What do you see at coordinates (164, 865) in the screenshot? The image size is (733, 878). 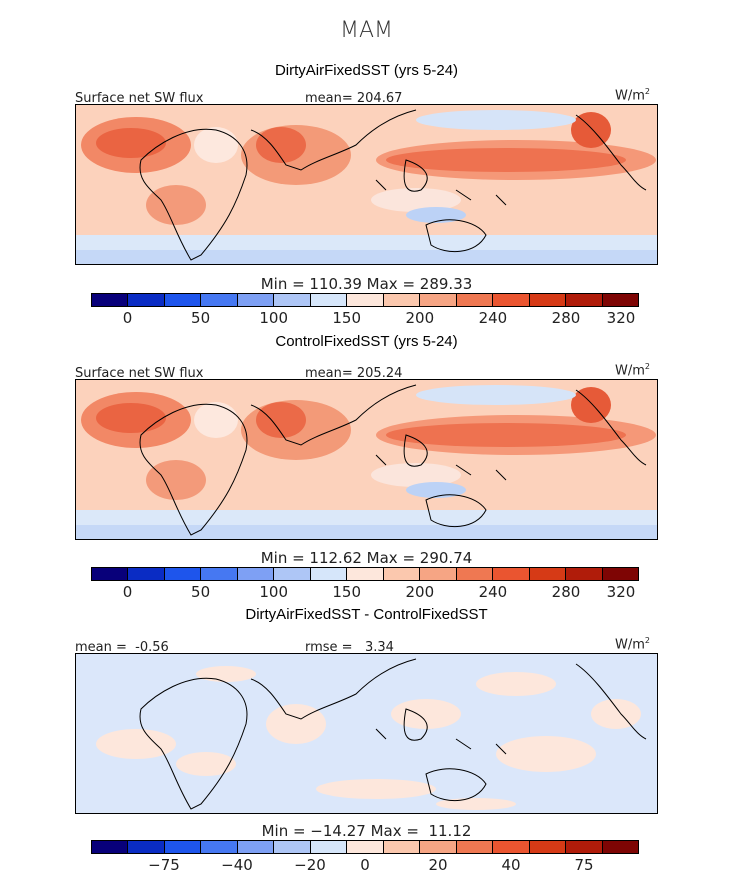 I see `tick-label: −75` at bounding box center [164, 865].